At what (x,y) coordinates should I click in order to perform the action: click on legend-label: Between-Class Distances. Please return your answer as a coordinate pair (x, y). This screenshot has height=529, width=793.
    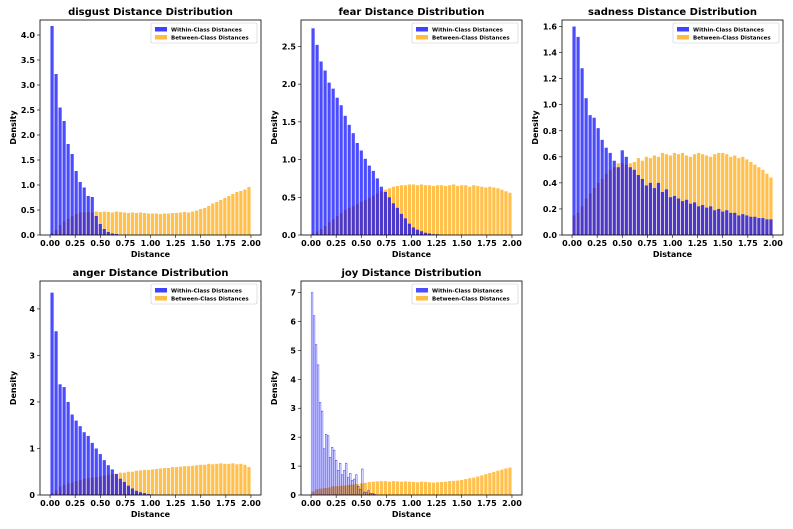
    Looking at the image, I should click on (471, 38).